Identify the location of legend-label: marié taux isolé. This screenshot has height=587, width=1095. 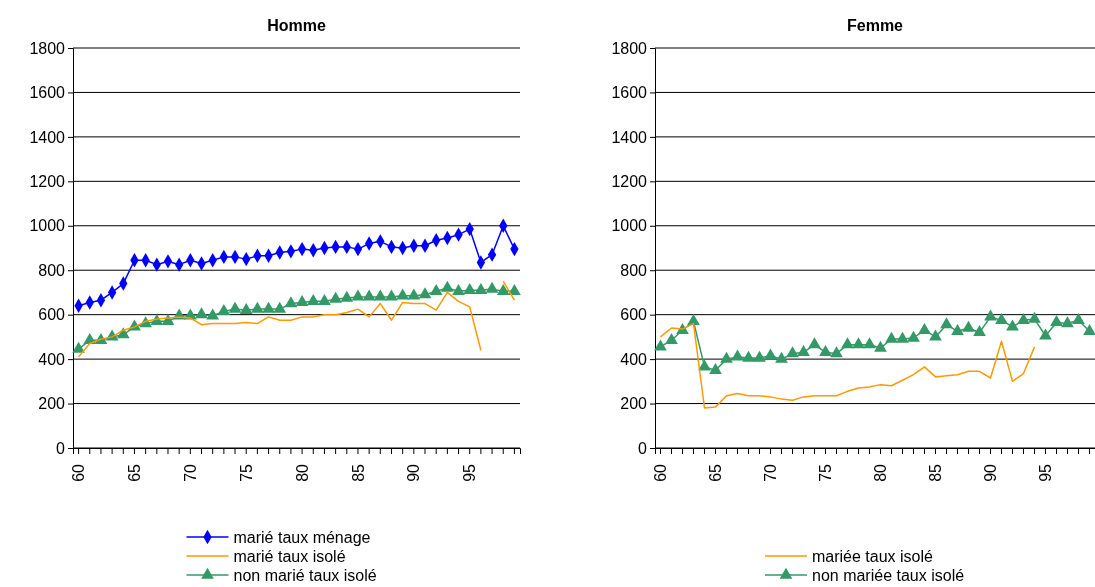
(289, 556).